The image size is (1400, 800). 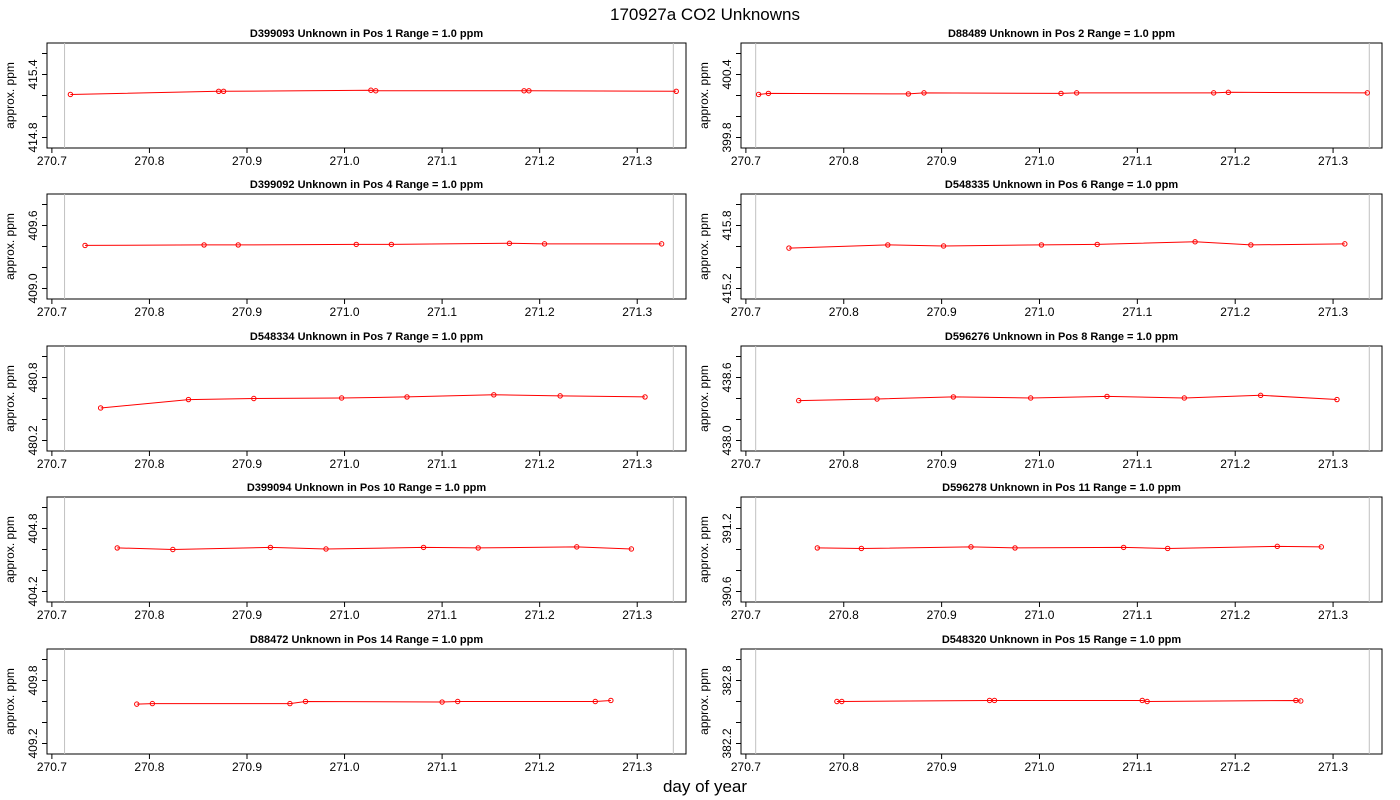 I want to click on y-tick-label: 414.8, so click(x=33, y=137).